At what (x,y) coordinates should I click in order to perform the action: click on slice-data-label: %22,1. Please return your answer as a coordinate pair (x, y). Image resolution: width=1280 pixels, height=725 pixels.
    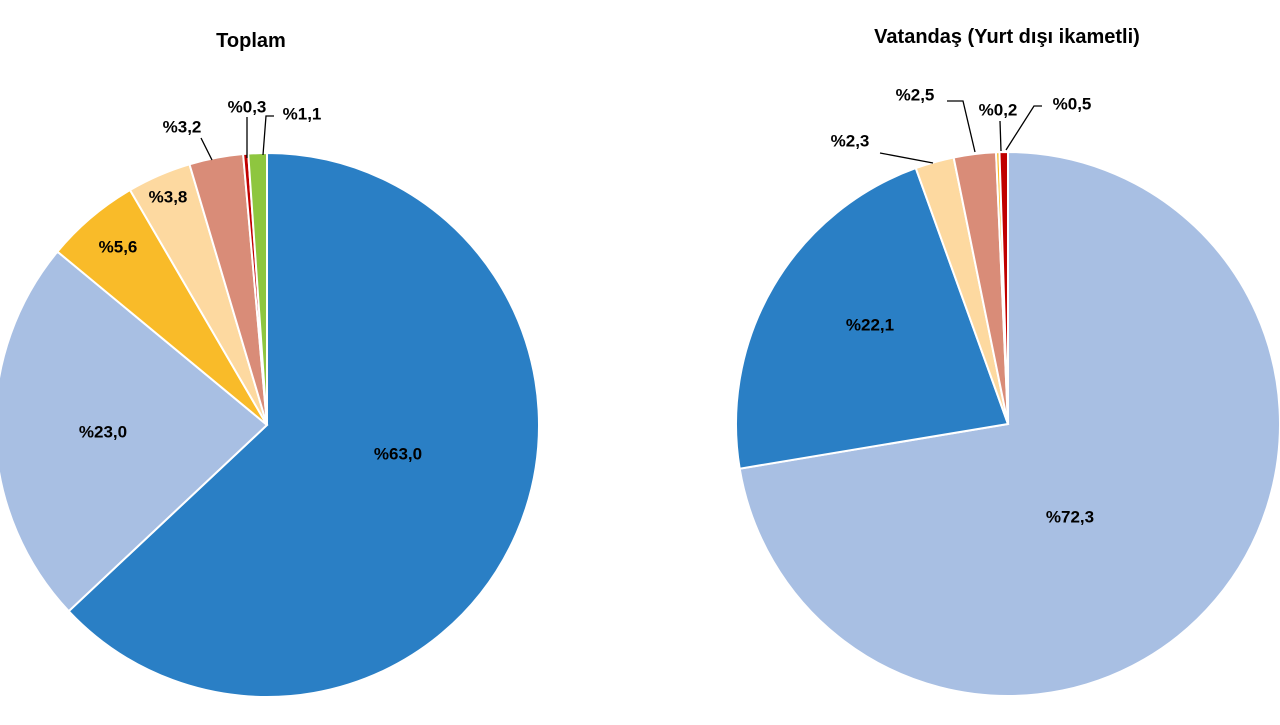
    Looking at the image, I should click on (870, 324).